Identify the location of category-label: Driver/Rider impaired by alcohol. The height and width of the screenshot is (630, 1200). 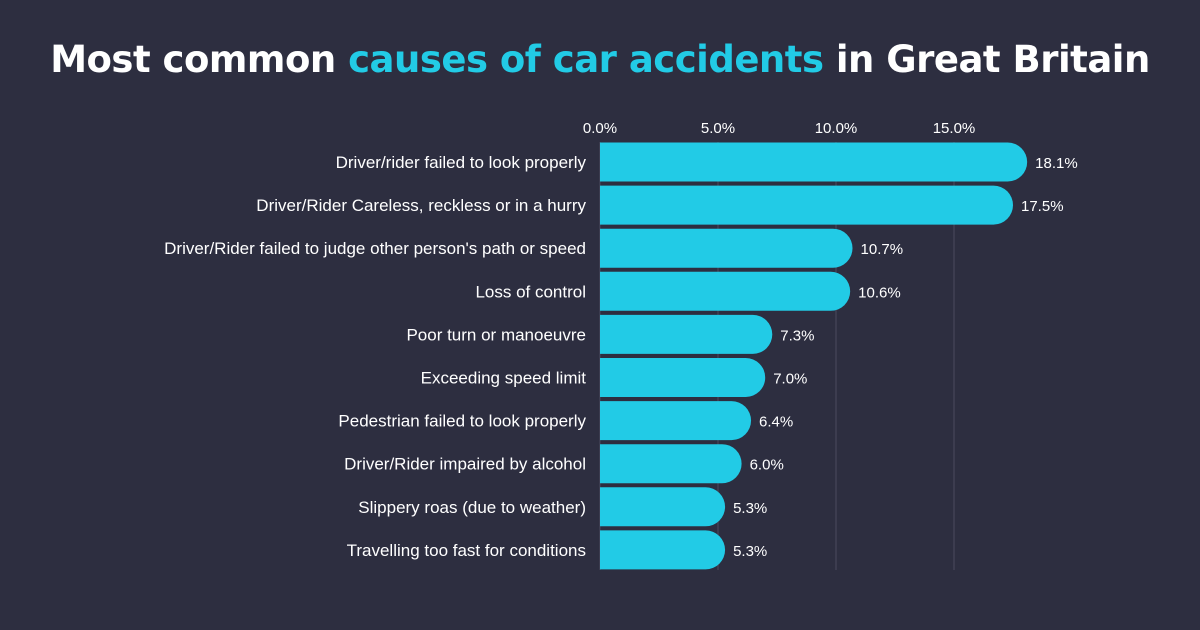
(465, 464).